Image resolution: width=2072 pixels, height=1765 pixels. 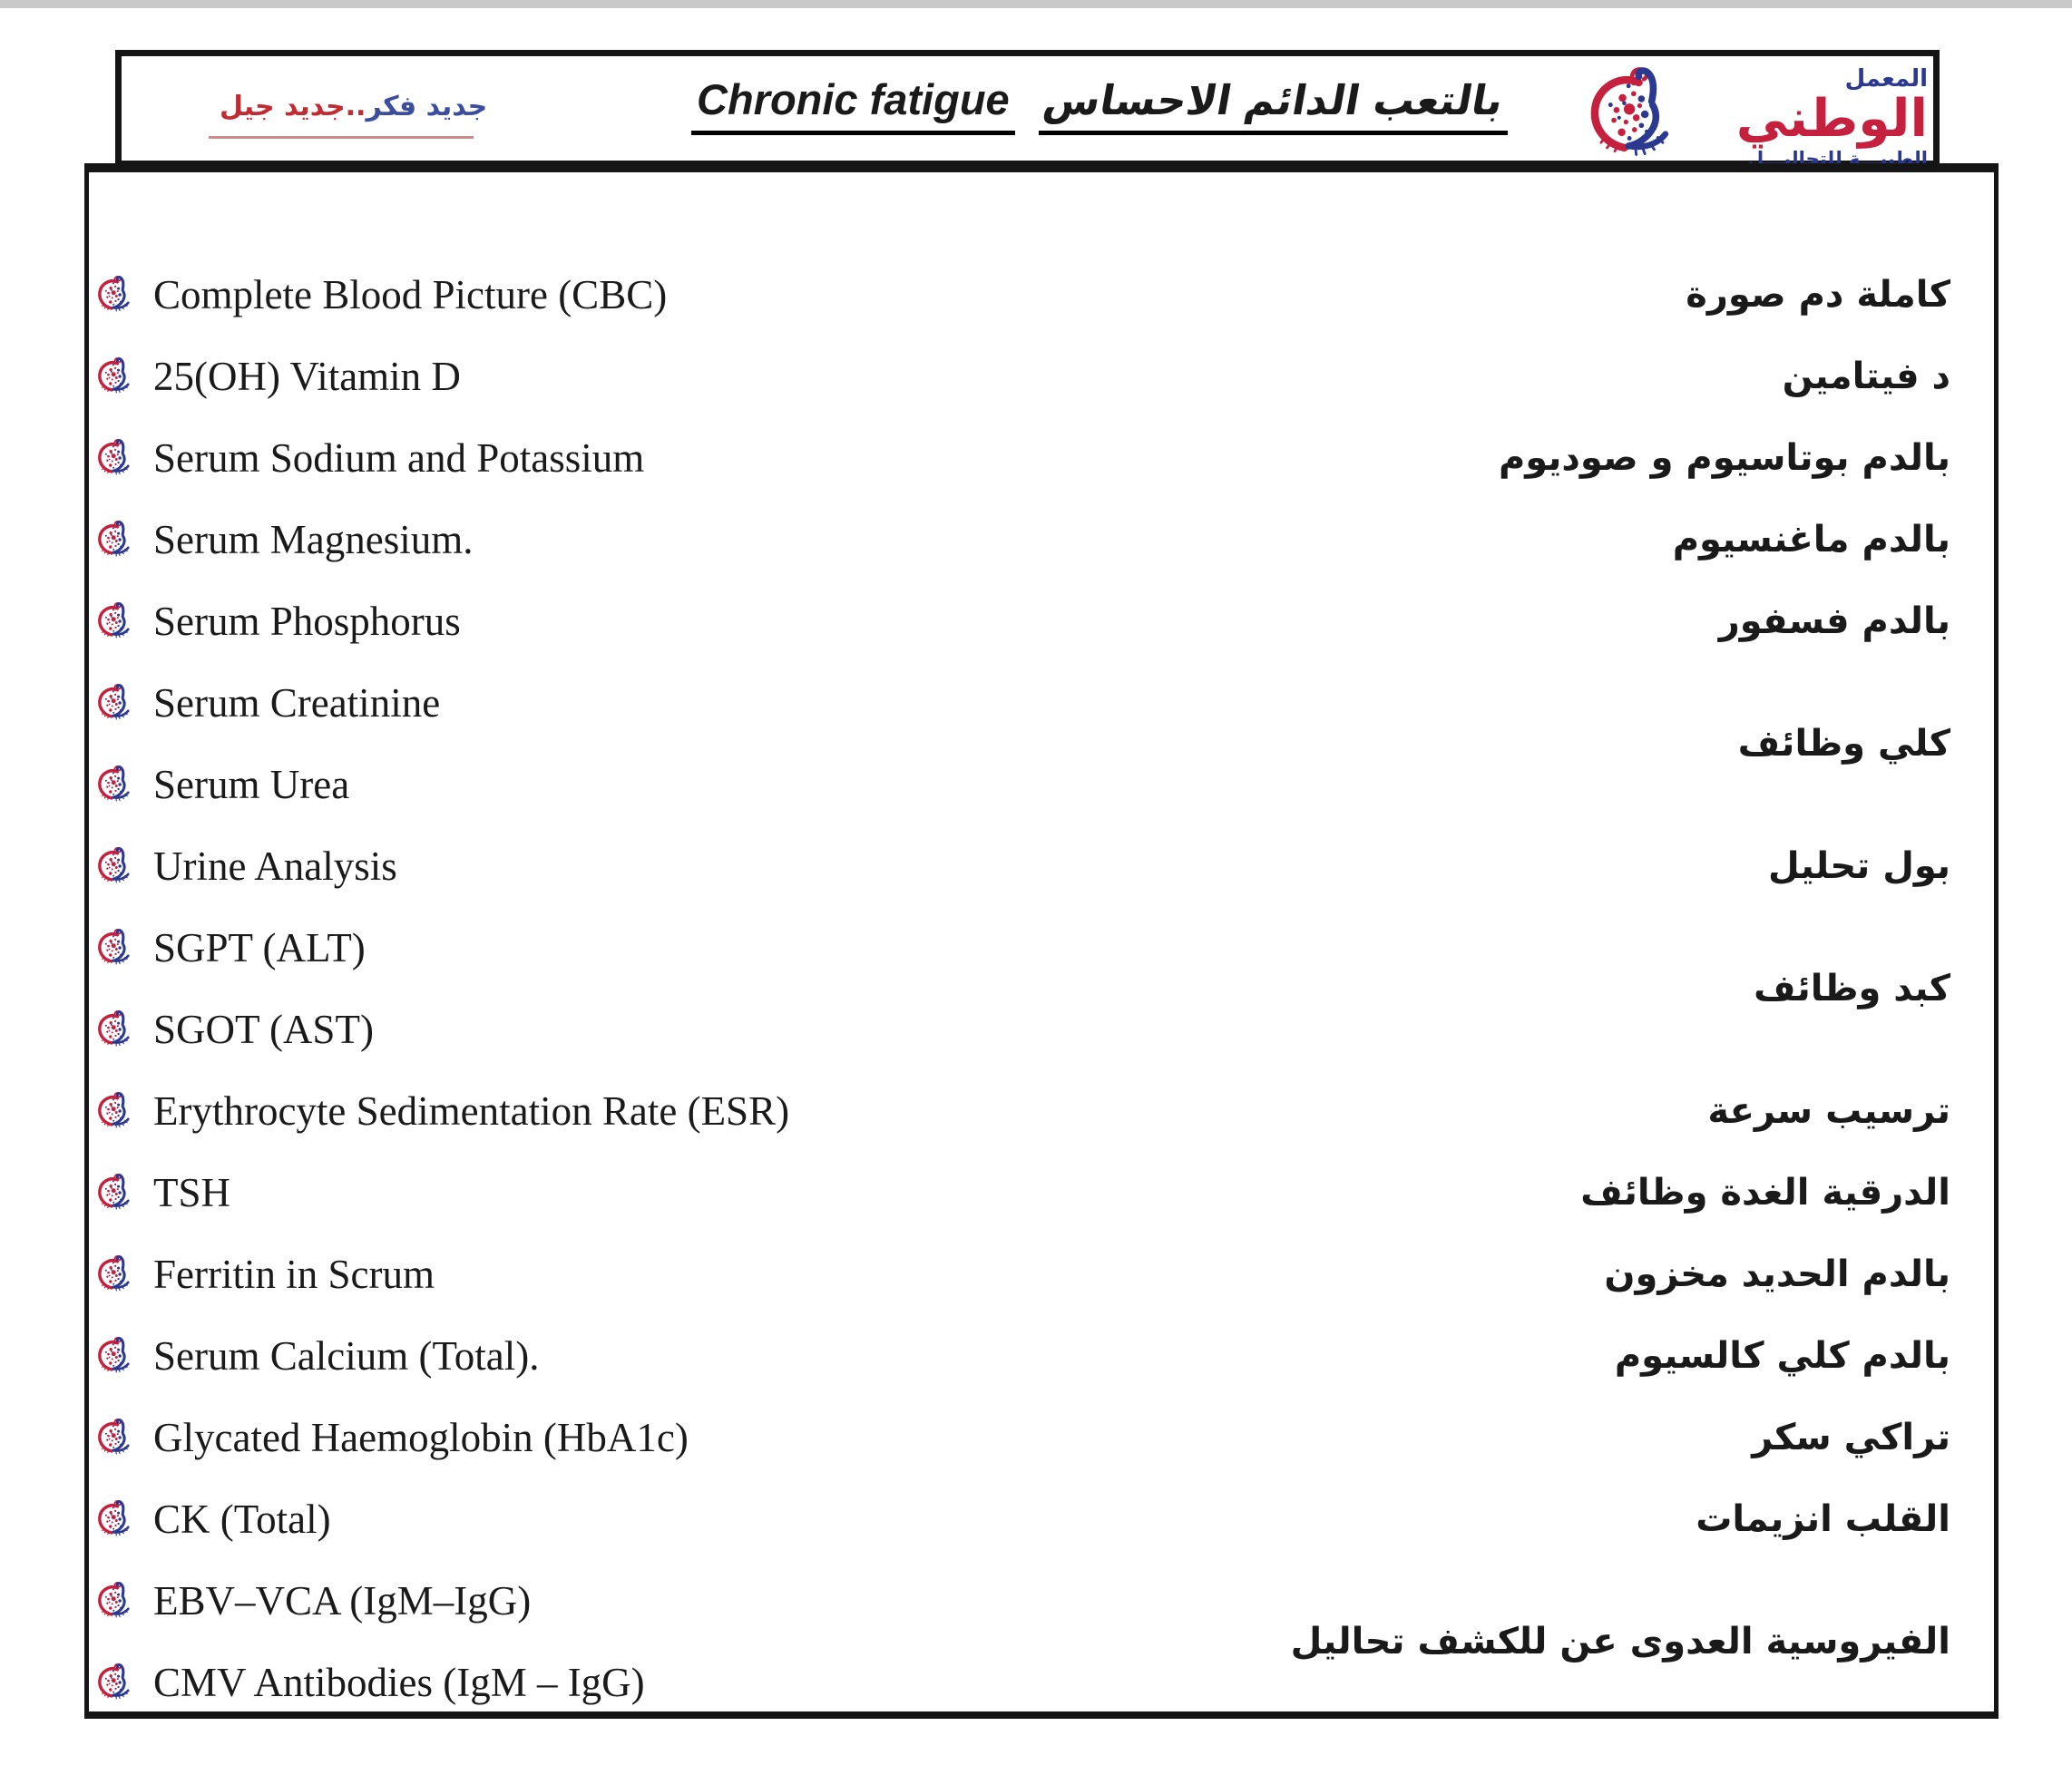 I want to click on test-name: Glycated Haemoglobin (HbA1c), so click(x=421, y=1438).